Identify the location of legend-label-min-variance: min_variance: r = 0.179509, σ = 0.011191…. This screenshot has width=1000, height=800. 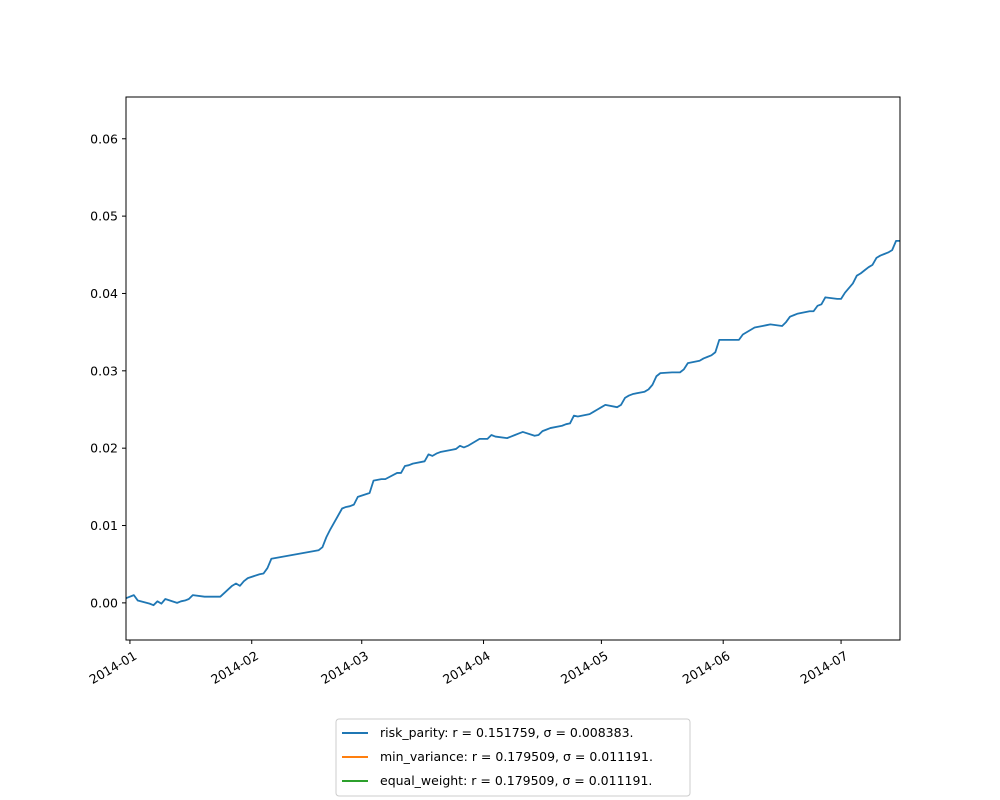
(516, 756).